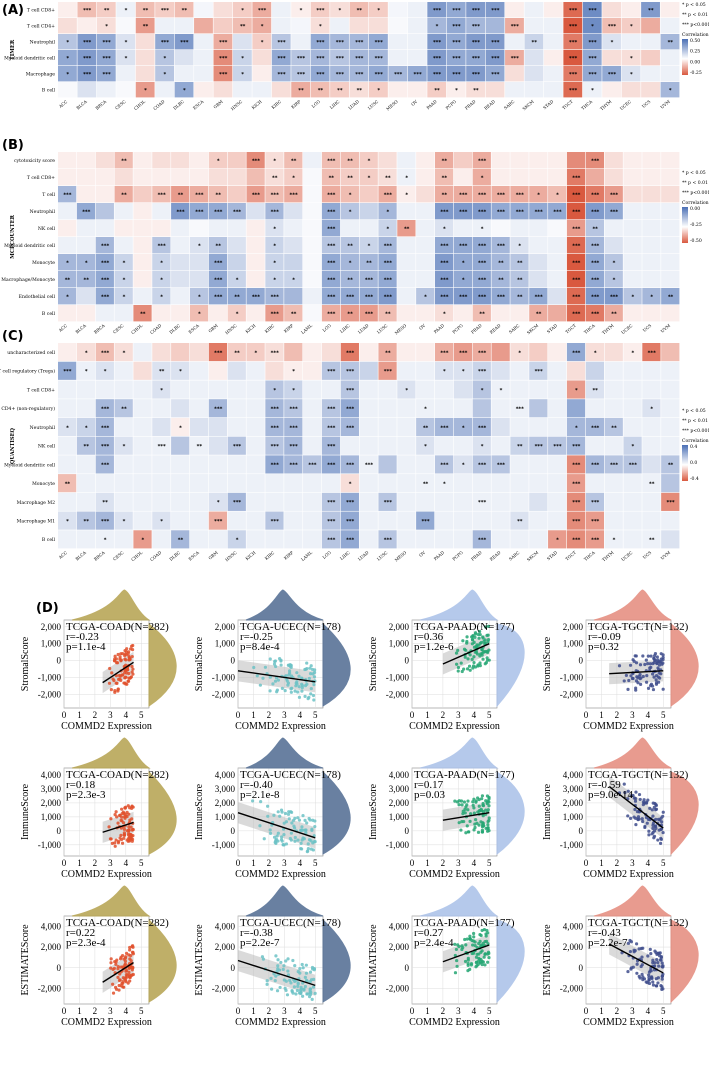  What do you see at coordinates (225, 789) in the screenshot?
I see `y-tick-label: 3,000` at bounding box center [225, 789].